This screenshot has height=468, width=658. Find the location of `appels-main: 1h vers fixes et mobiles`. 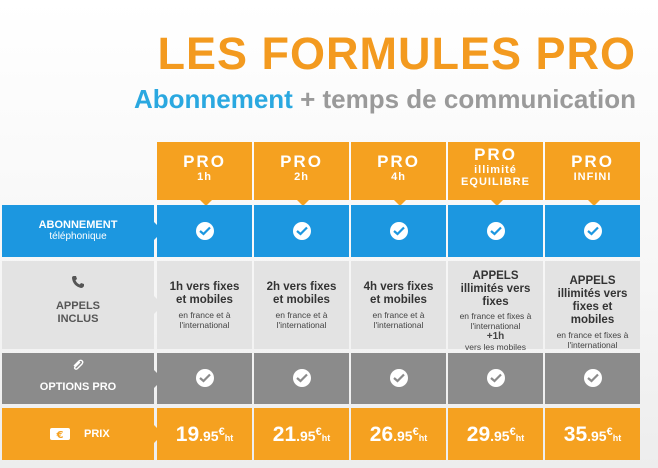

appels-main: 1h vers fixes et mobiles is located at coordinates (204, 293).